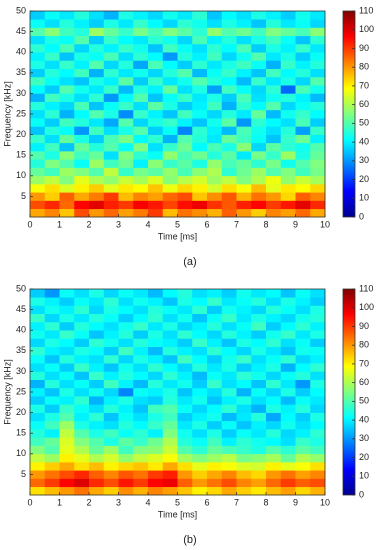  What do you see at coordinates (364, 419) in the screenshot?
I see `colorbar-tick-label: 40` at bounding box center [364, 419].